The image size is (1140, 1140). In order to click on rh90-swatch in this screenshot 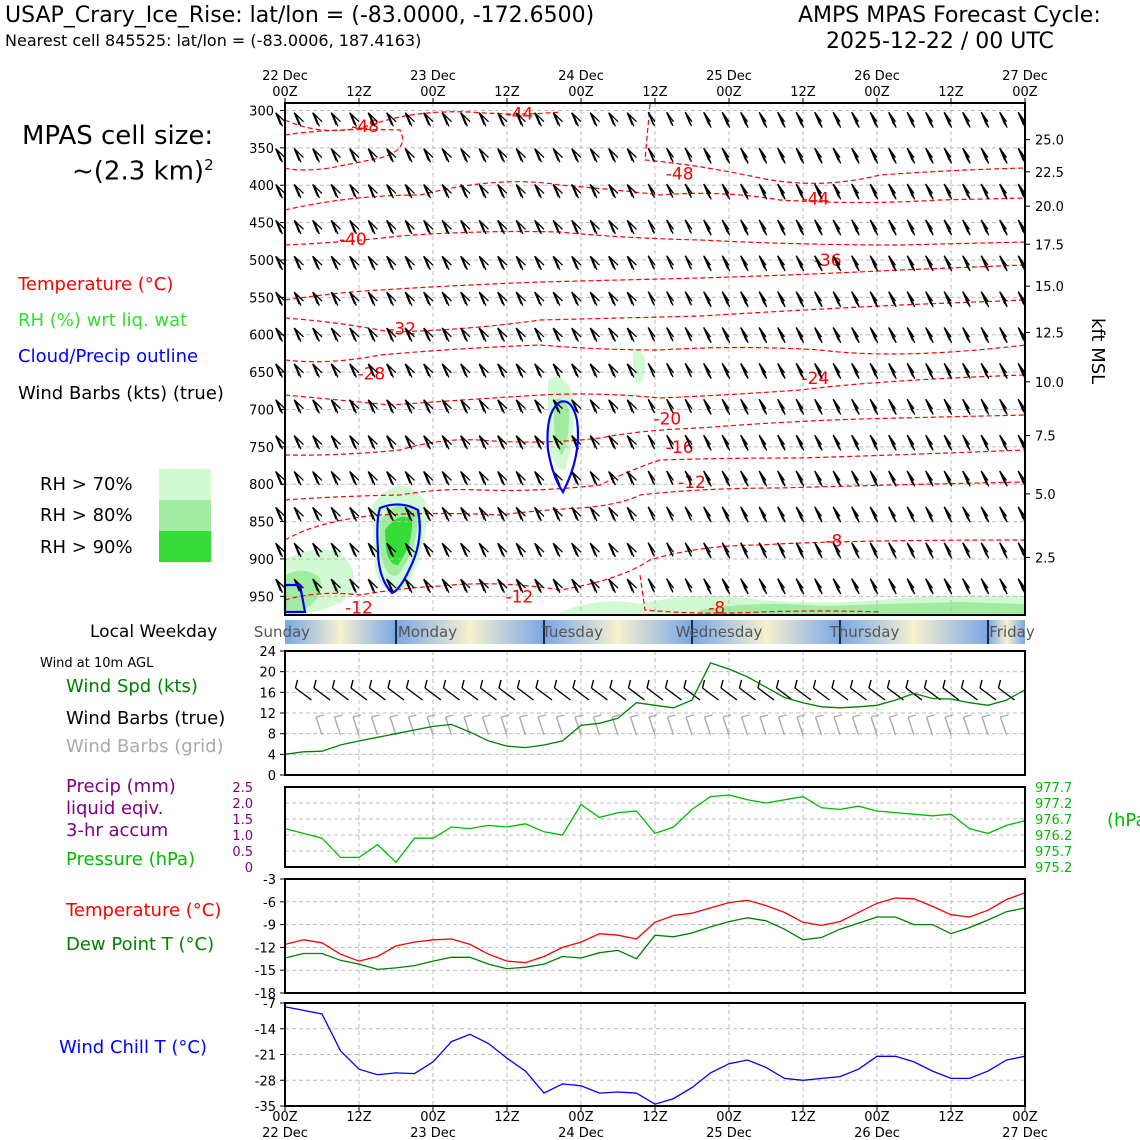, I will do `click(185, 546)`.